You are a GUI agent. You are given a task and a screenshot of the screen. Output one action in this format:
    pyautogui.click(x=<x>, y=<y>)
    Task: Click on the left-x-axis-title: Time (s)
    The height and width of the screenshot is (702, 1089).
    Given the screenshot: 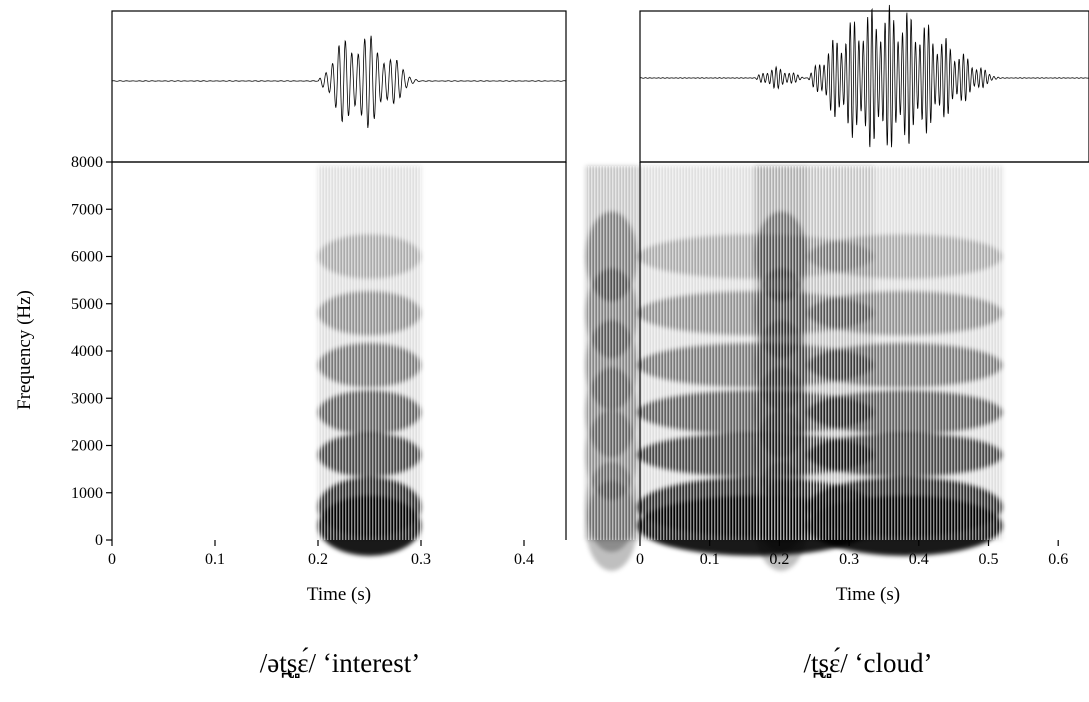 What is the action you would take?
    pyautogui.click(x=339, y=594)
    